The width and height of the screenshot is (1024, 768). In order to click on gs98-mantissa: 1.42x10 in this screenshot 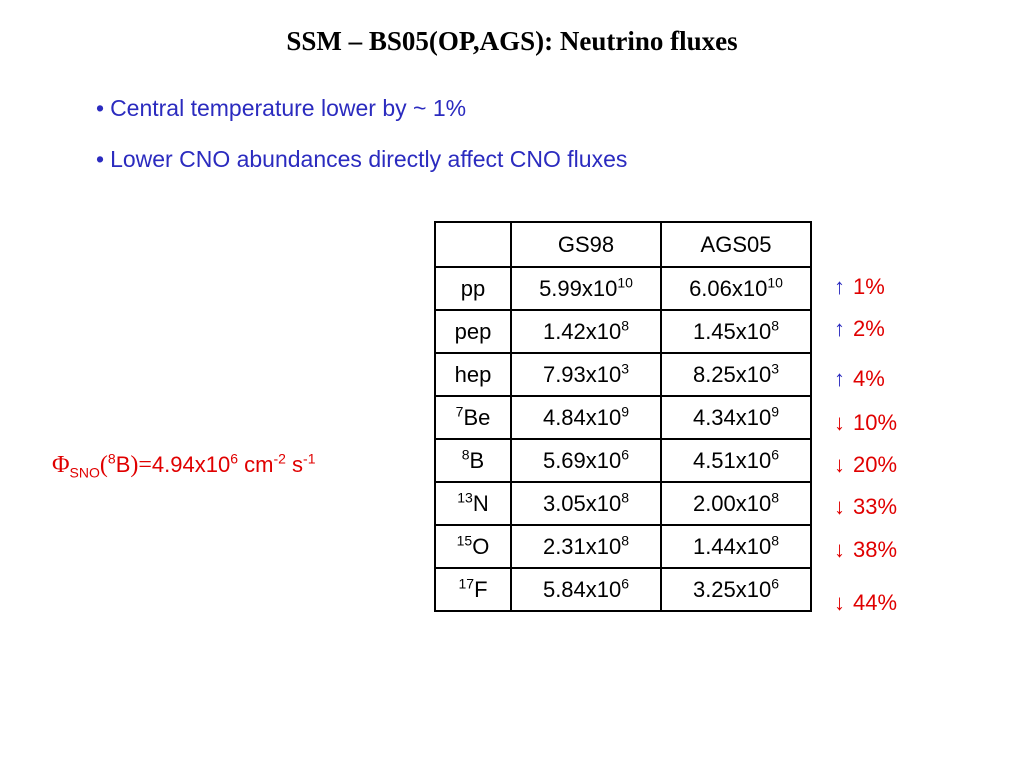, I will do `click(582, 331)`.